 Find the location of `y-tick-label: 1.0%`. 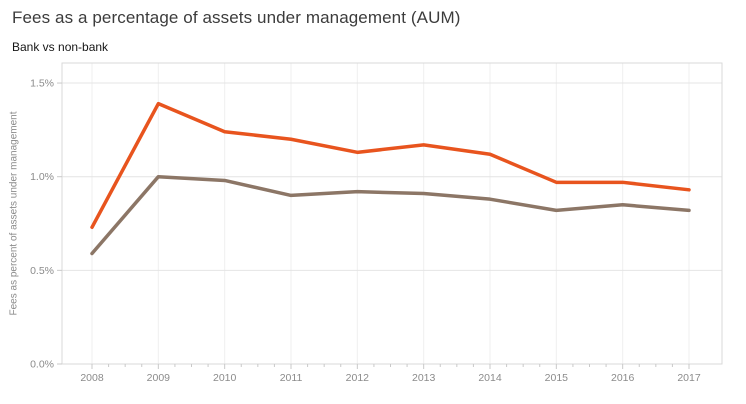

y-tick-label: 1.0% is located at coordinates (42, 177).